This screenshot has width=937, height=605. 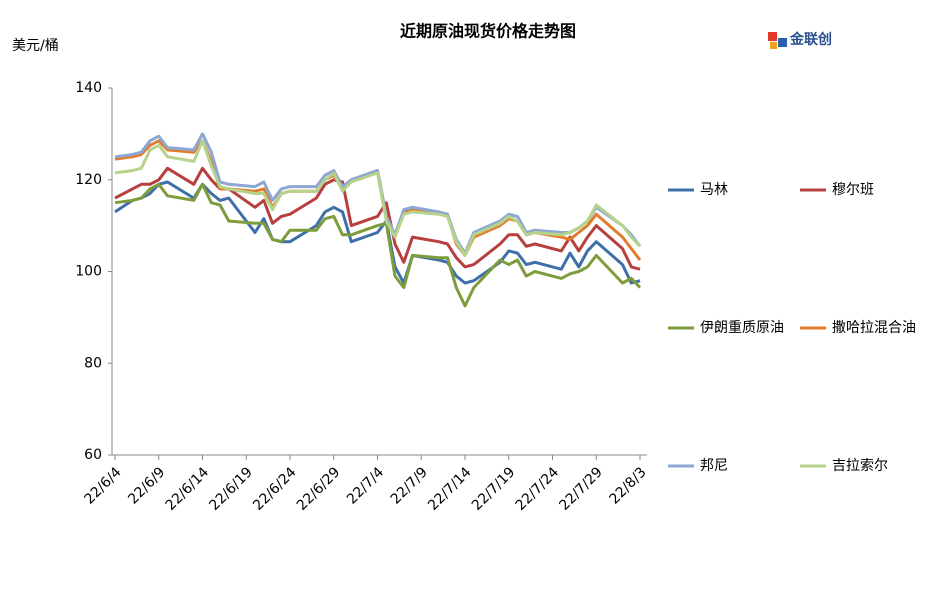 I want to click on logo-text: 金联创, so click(x=810, y=39).